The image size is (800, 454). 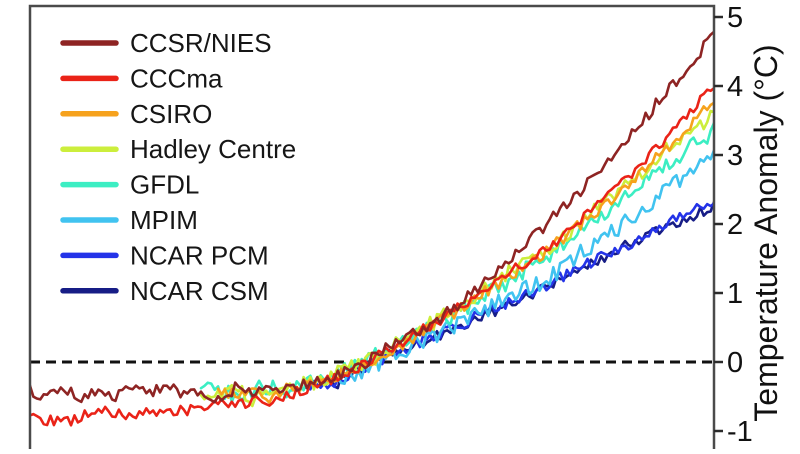 What do you see at coordinates (171, 114) in the screenshot?
I see `legend-label-csiro: CSIRO` at bounding box center [171, 114].